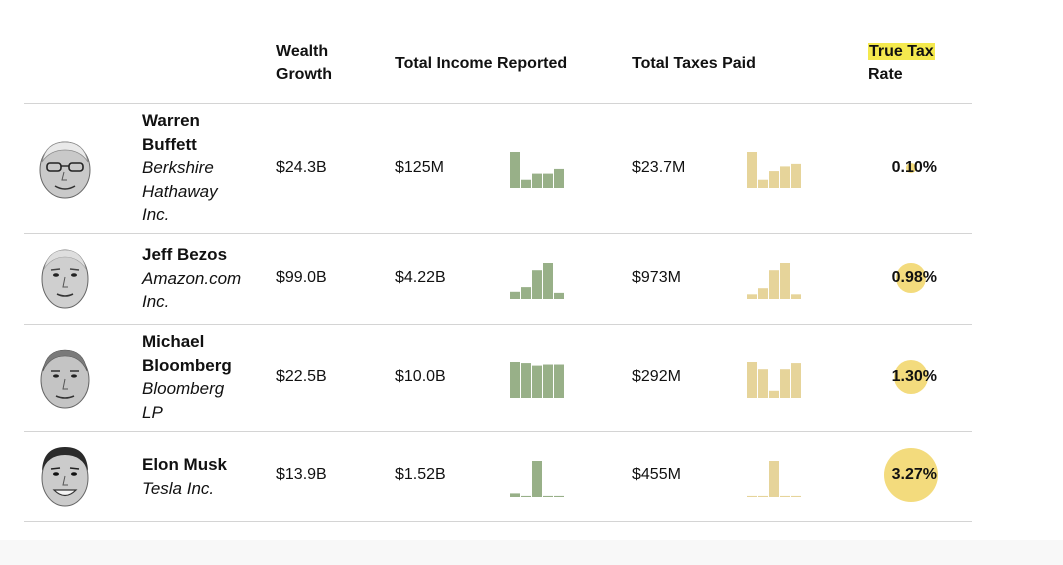 Image resolution: width=1063 pixels, height=565 pixels. What do you see at coordinates (420, 277) in the screenshot?
I see `income-value: $4.22B` at bounding box center [420, 277].